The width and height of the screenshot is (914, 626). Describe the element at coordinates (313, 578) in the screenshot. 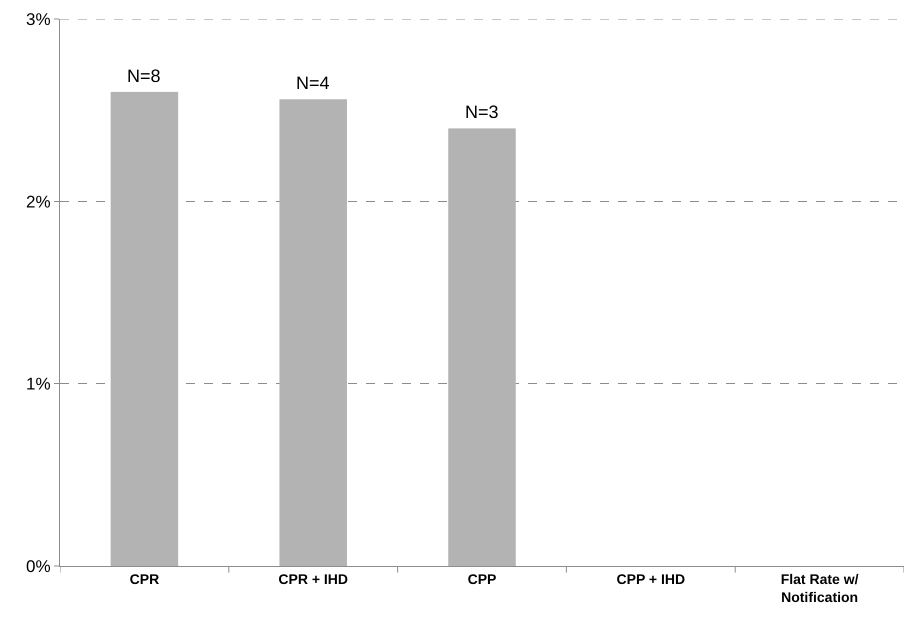

I see `x-tick-label: CPR + IHD` at that location.